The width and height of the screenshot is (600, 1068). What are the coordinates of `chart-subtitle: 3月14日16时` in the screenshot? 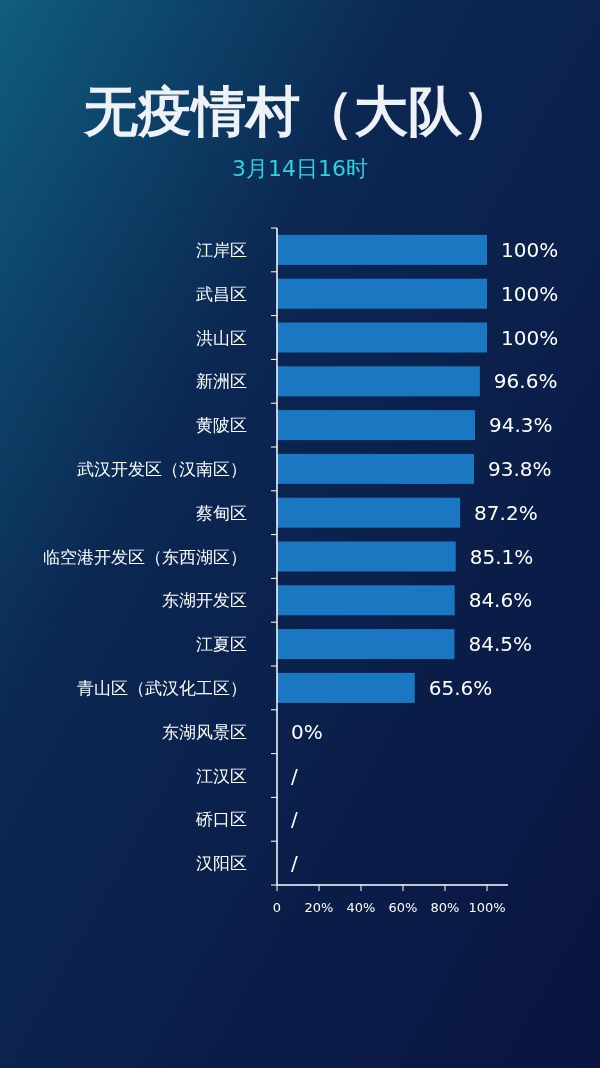 It's located at (300, 168).